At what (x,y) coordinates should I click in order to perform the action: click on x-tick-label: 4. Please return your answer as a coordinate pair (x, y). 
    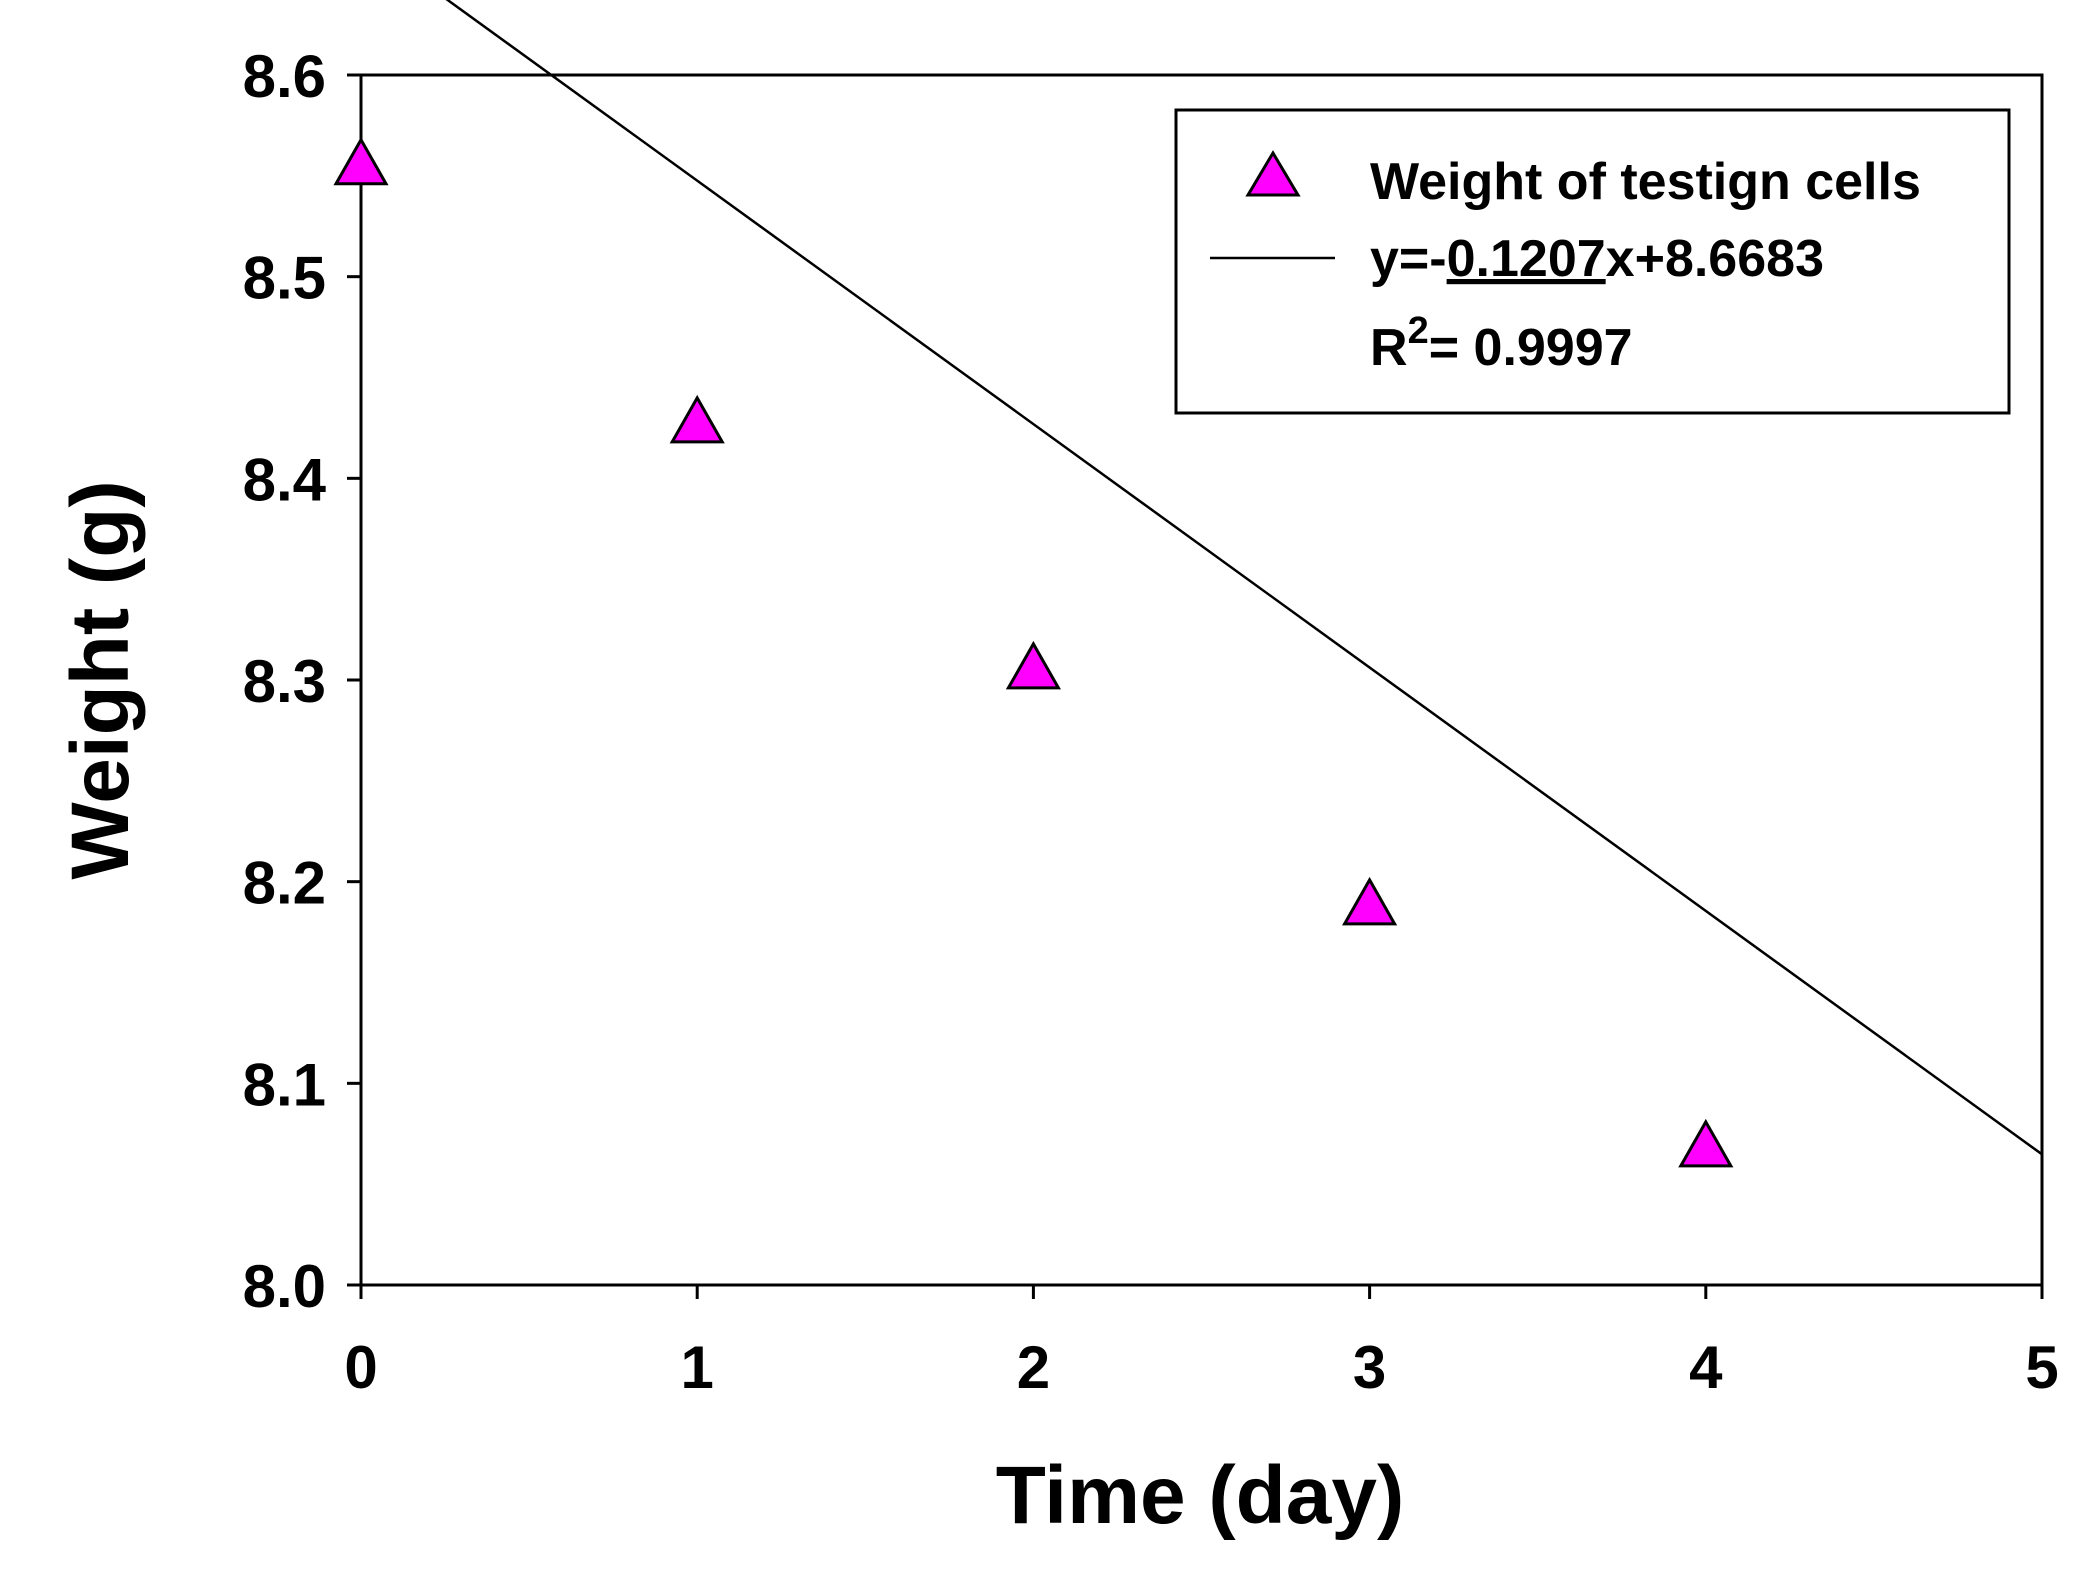
    Looking at the image, I should click on (1706, 1367).